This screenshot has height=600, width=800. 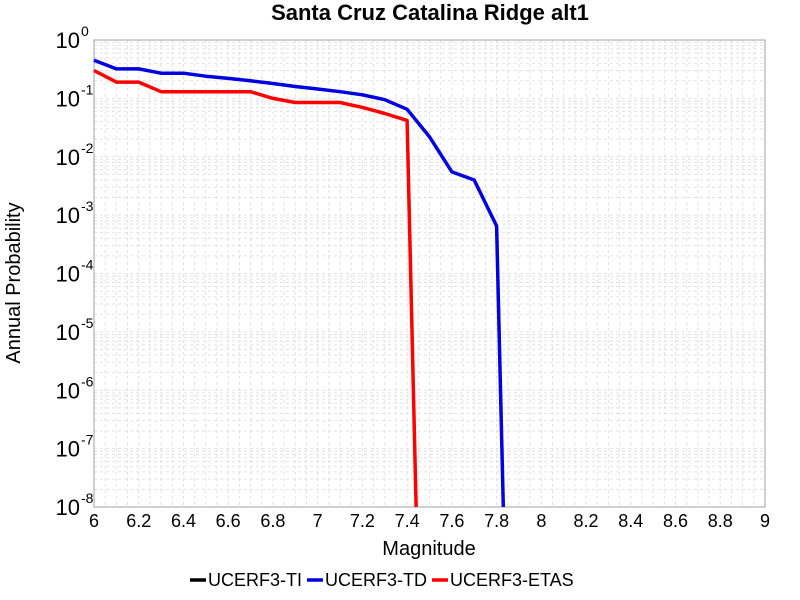 I want to click on y-tick-label: 10 -3, so click(x=75, y=213).